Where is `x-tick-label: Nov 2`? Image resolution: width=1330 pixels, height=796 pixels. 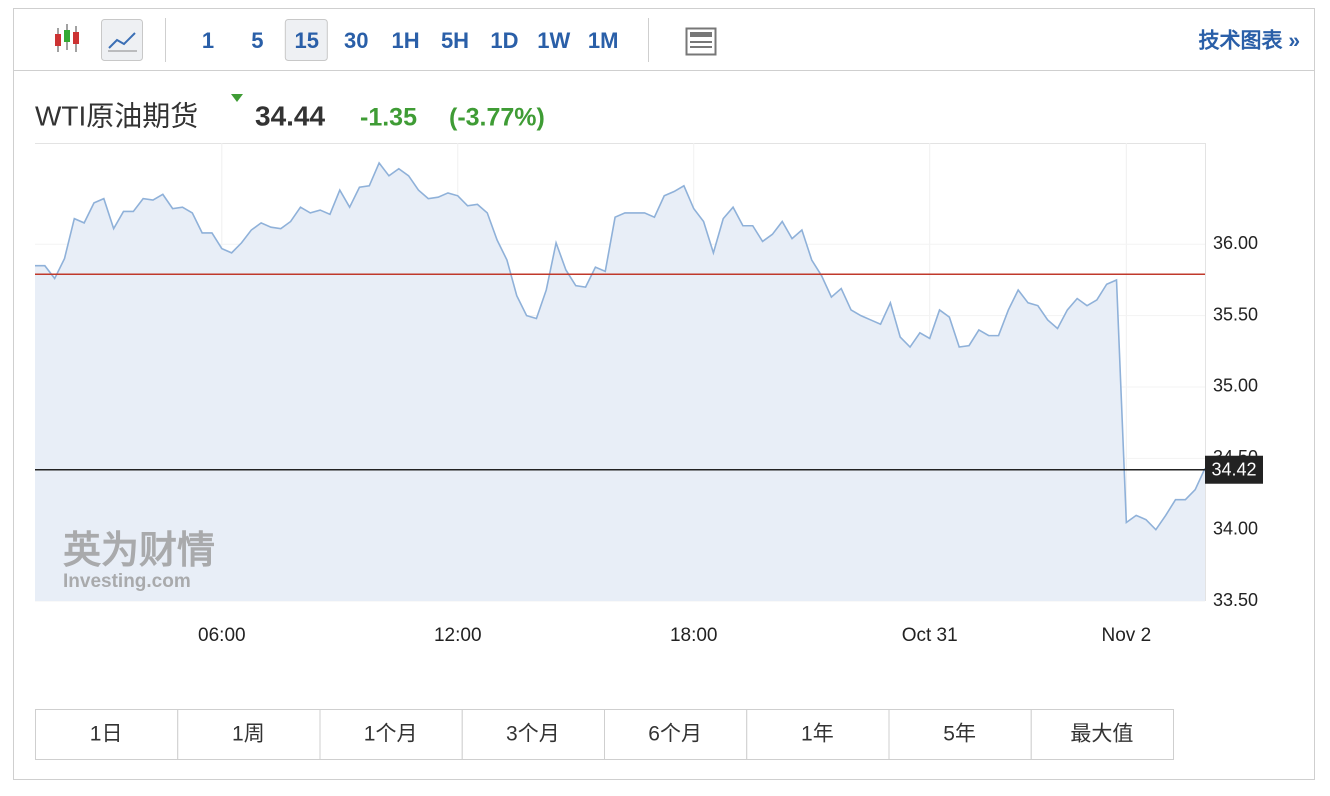
x-tick-label: Nov 2 is located at coordinates (1127, 635).